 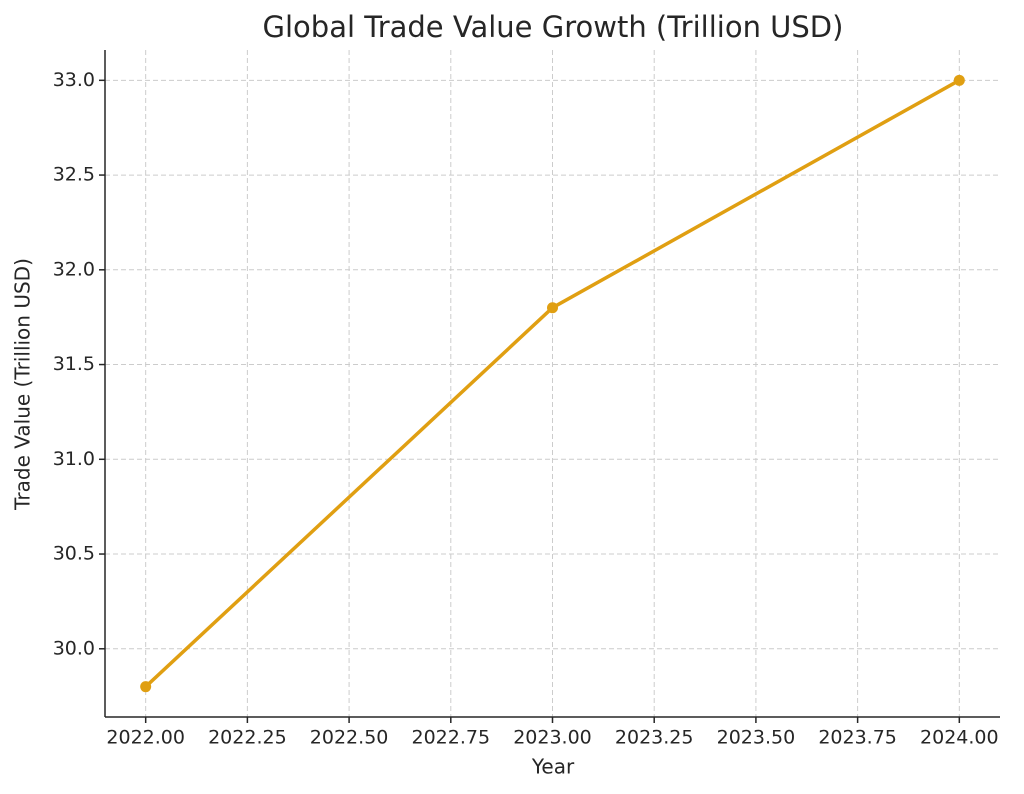 What do you see at coordinates (74, 554) in the screenshot?
I see `y-tick-label: 30.5` at bounding box center [74, 554].